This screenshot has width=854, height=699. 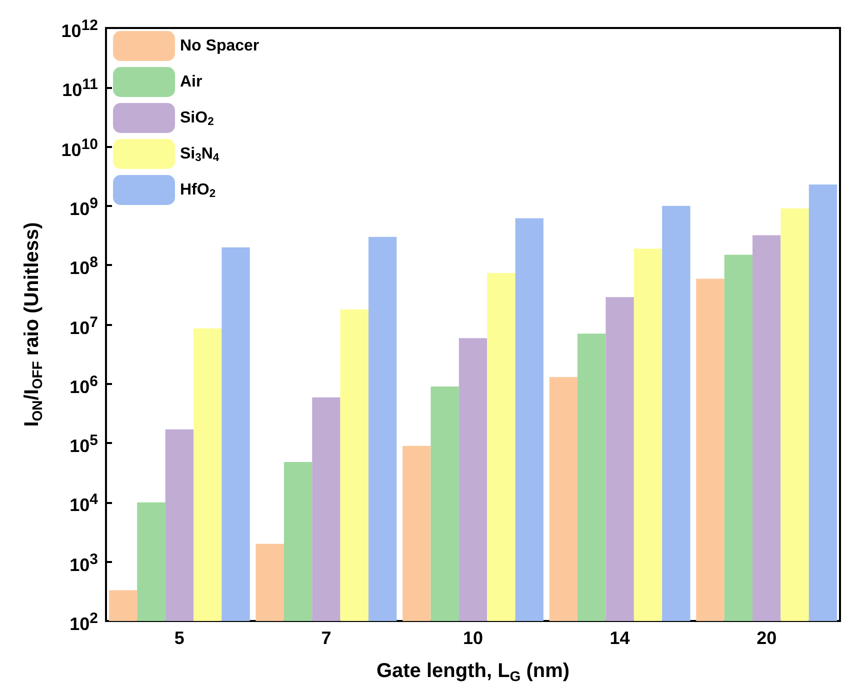 What do you see at coordinates (473, 638) in the screenshot?
I see `x-tick-label: 10` at bounding box center [473, 638].